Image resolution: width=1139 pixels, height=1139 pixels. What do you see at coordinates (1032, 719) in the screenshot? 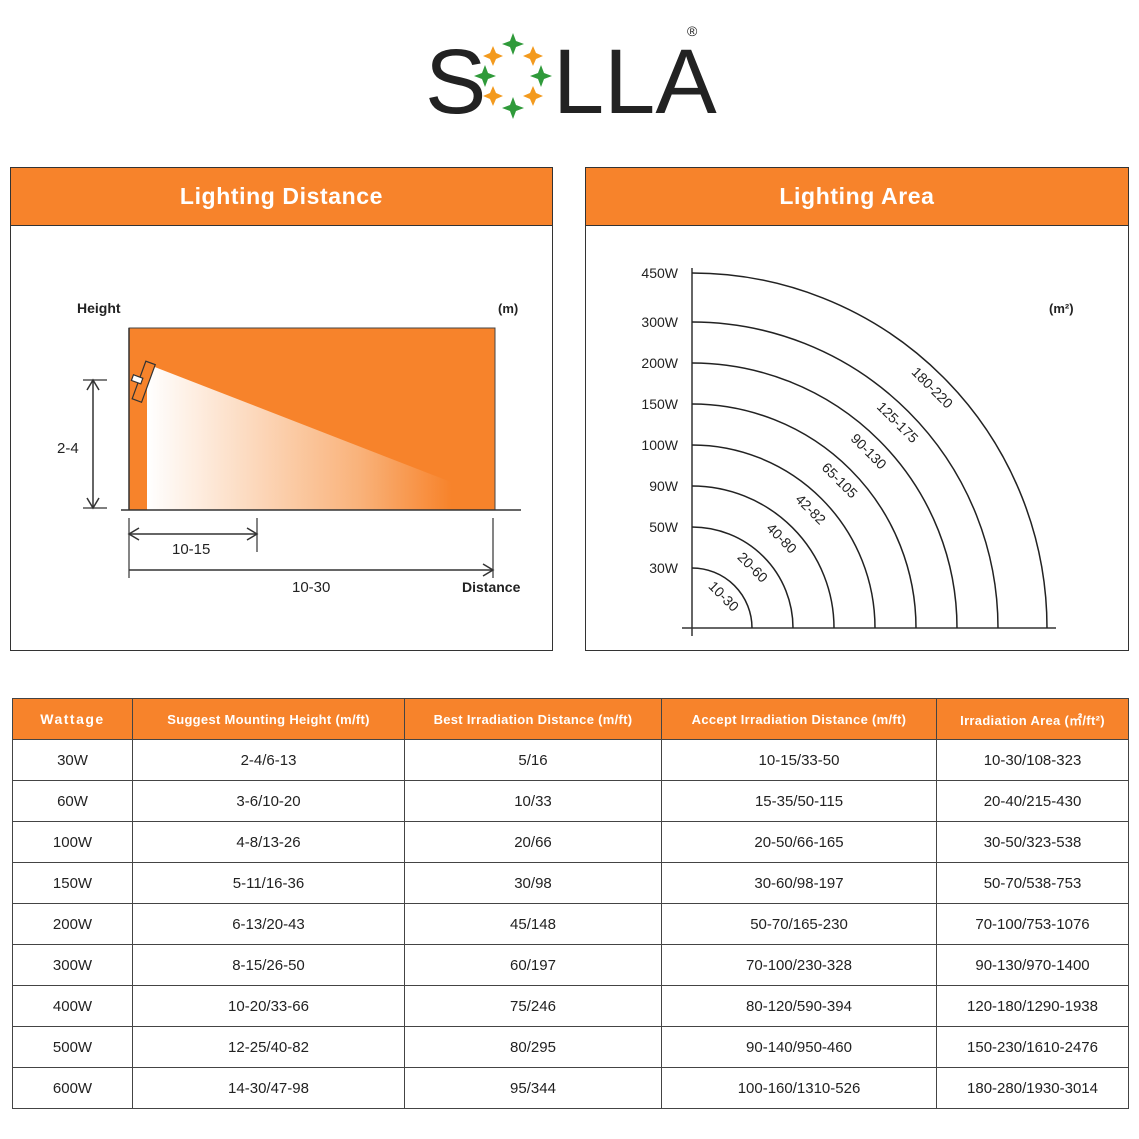
I see `header-area: Irradiation Area (㎡/ft²)` at bounding box center [1032, 719].